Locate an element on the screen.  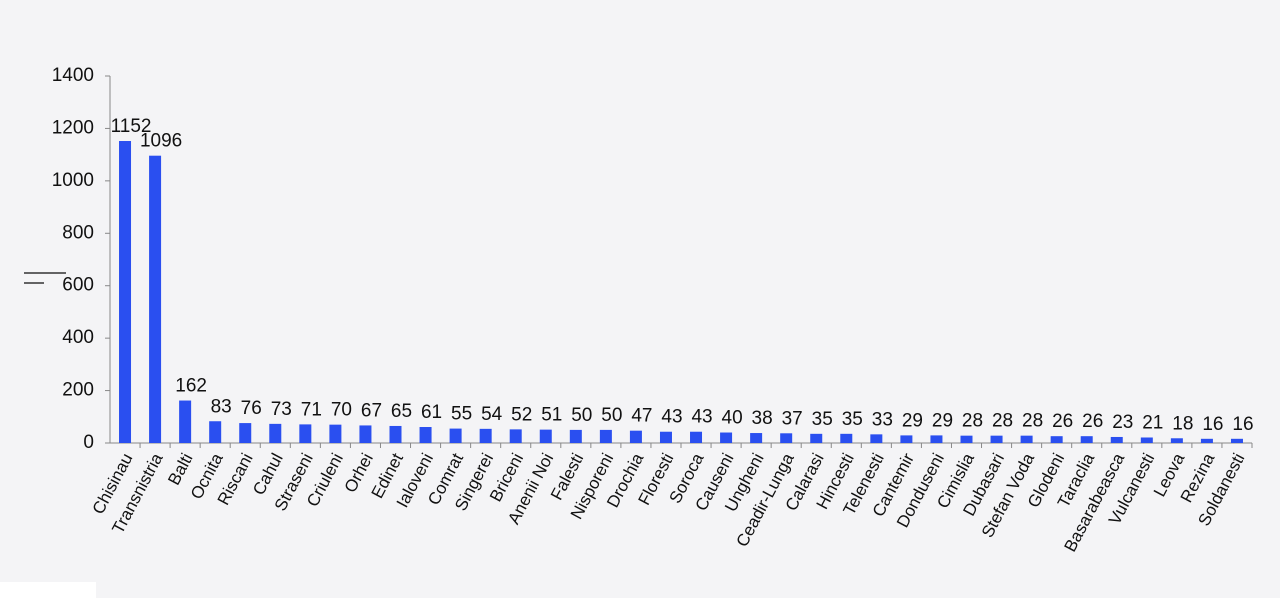
data-label: 76 is located at coordinates (251, 408).